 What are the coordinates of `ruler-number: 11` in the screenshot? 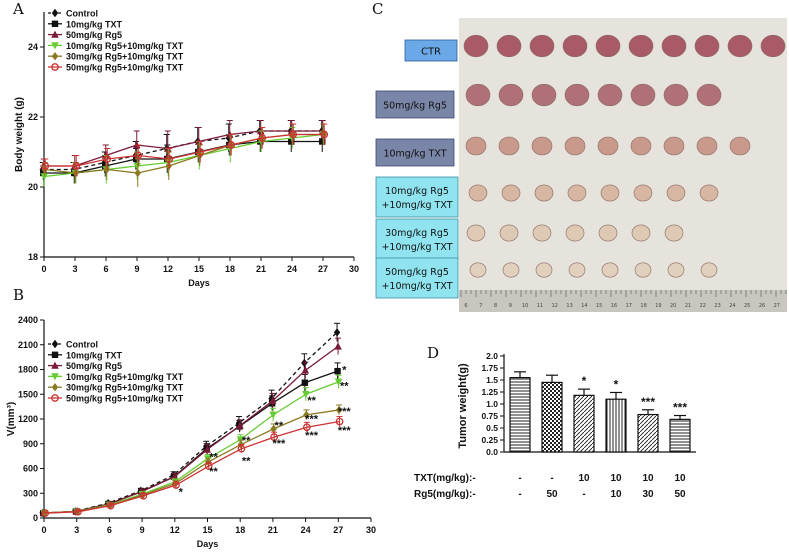 It's located at (540, 306).